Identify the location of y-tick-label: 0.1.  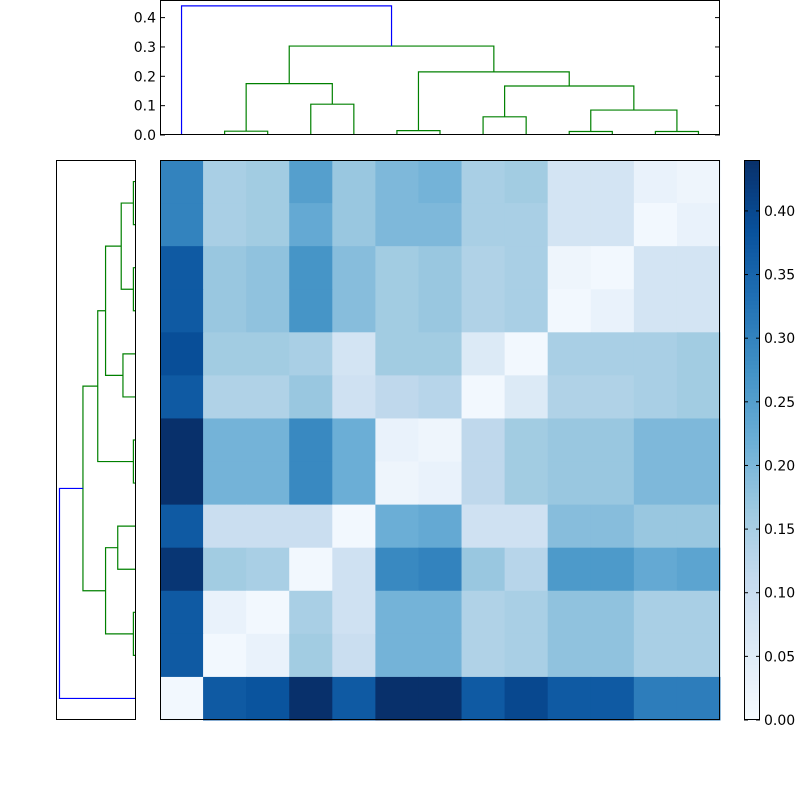
(145, 107).